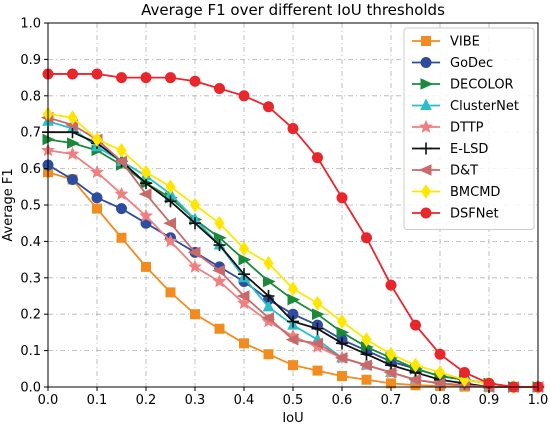  Describe the element at coordinates (471, 63) in the screenshot. I see `legend-label: GoDec` at that location.